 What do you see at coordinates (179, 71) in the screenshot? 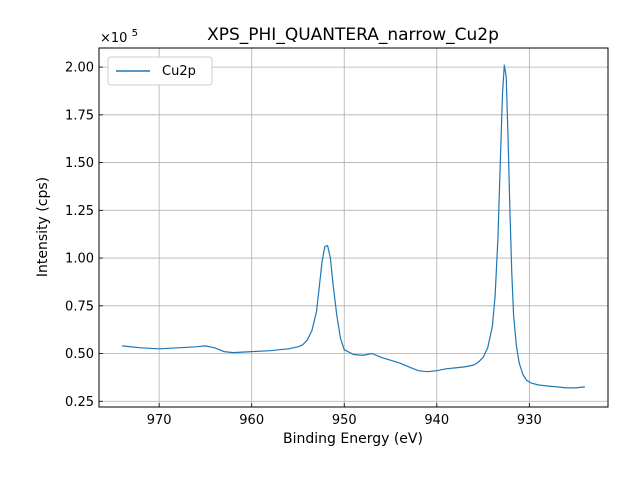
I see `legend-label-cu2p: Cu2p` at bounding box center [179, 71].